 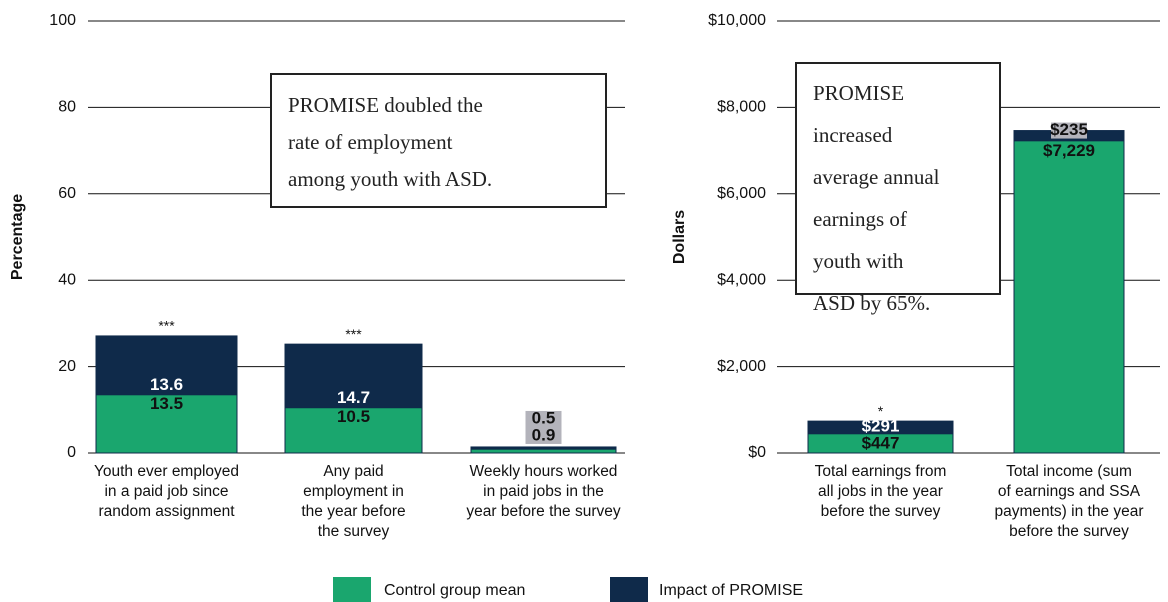 What do you see at coordinates (62, 20) in the screenshot?
I see `y-tick-label: 100` at bounding box center [62, 20].